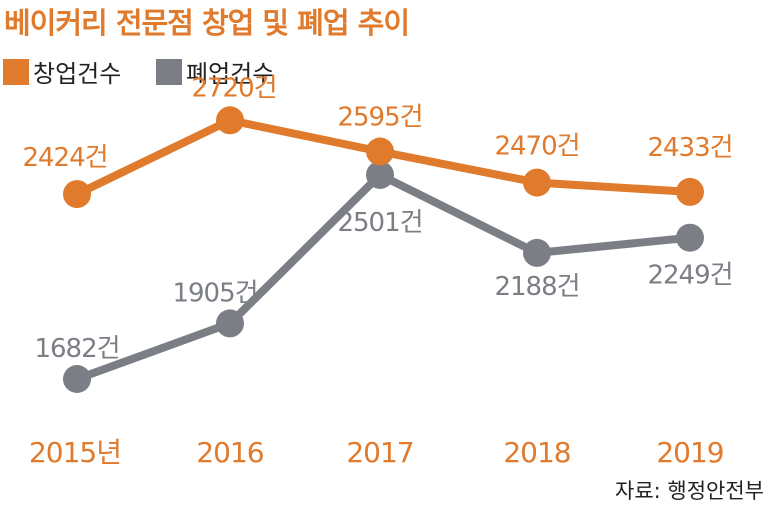 Image resolution: width=768 pixels, height=509 pixels. I want to click on data-label-open-4: 2433건, so click(689, 148).